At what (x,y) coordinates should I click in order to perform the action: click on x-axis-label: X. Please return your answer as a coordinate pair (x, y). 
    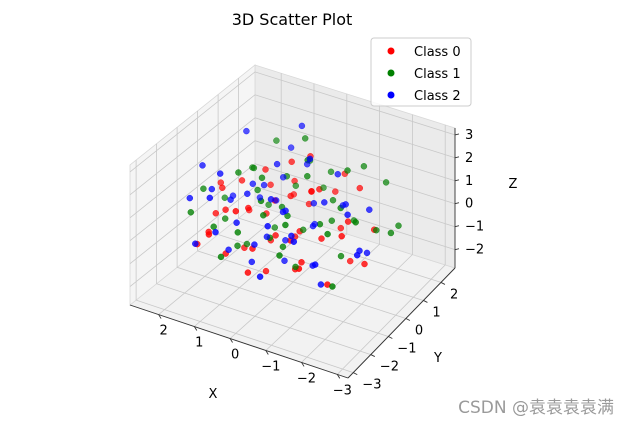
    Looking at the image, I should click on (213, 394).